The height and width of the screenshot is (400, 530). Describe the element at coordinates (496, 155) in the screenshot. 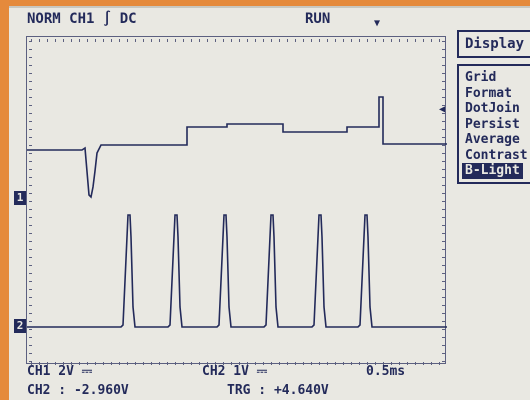

I see `menu-item-contrast: Contrast` at that location.